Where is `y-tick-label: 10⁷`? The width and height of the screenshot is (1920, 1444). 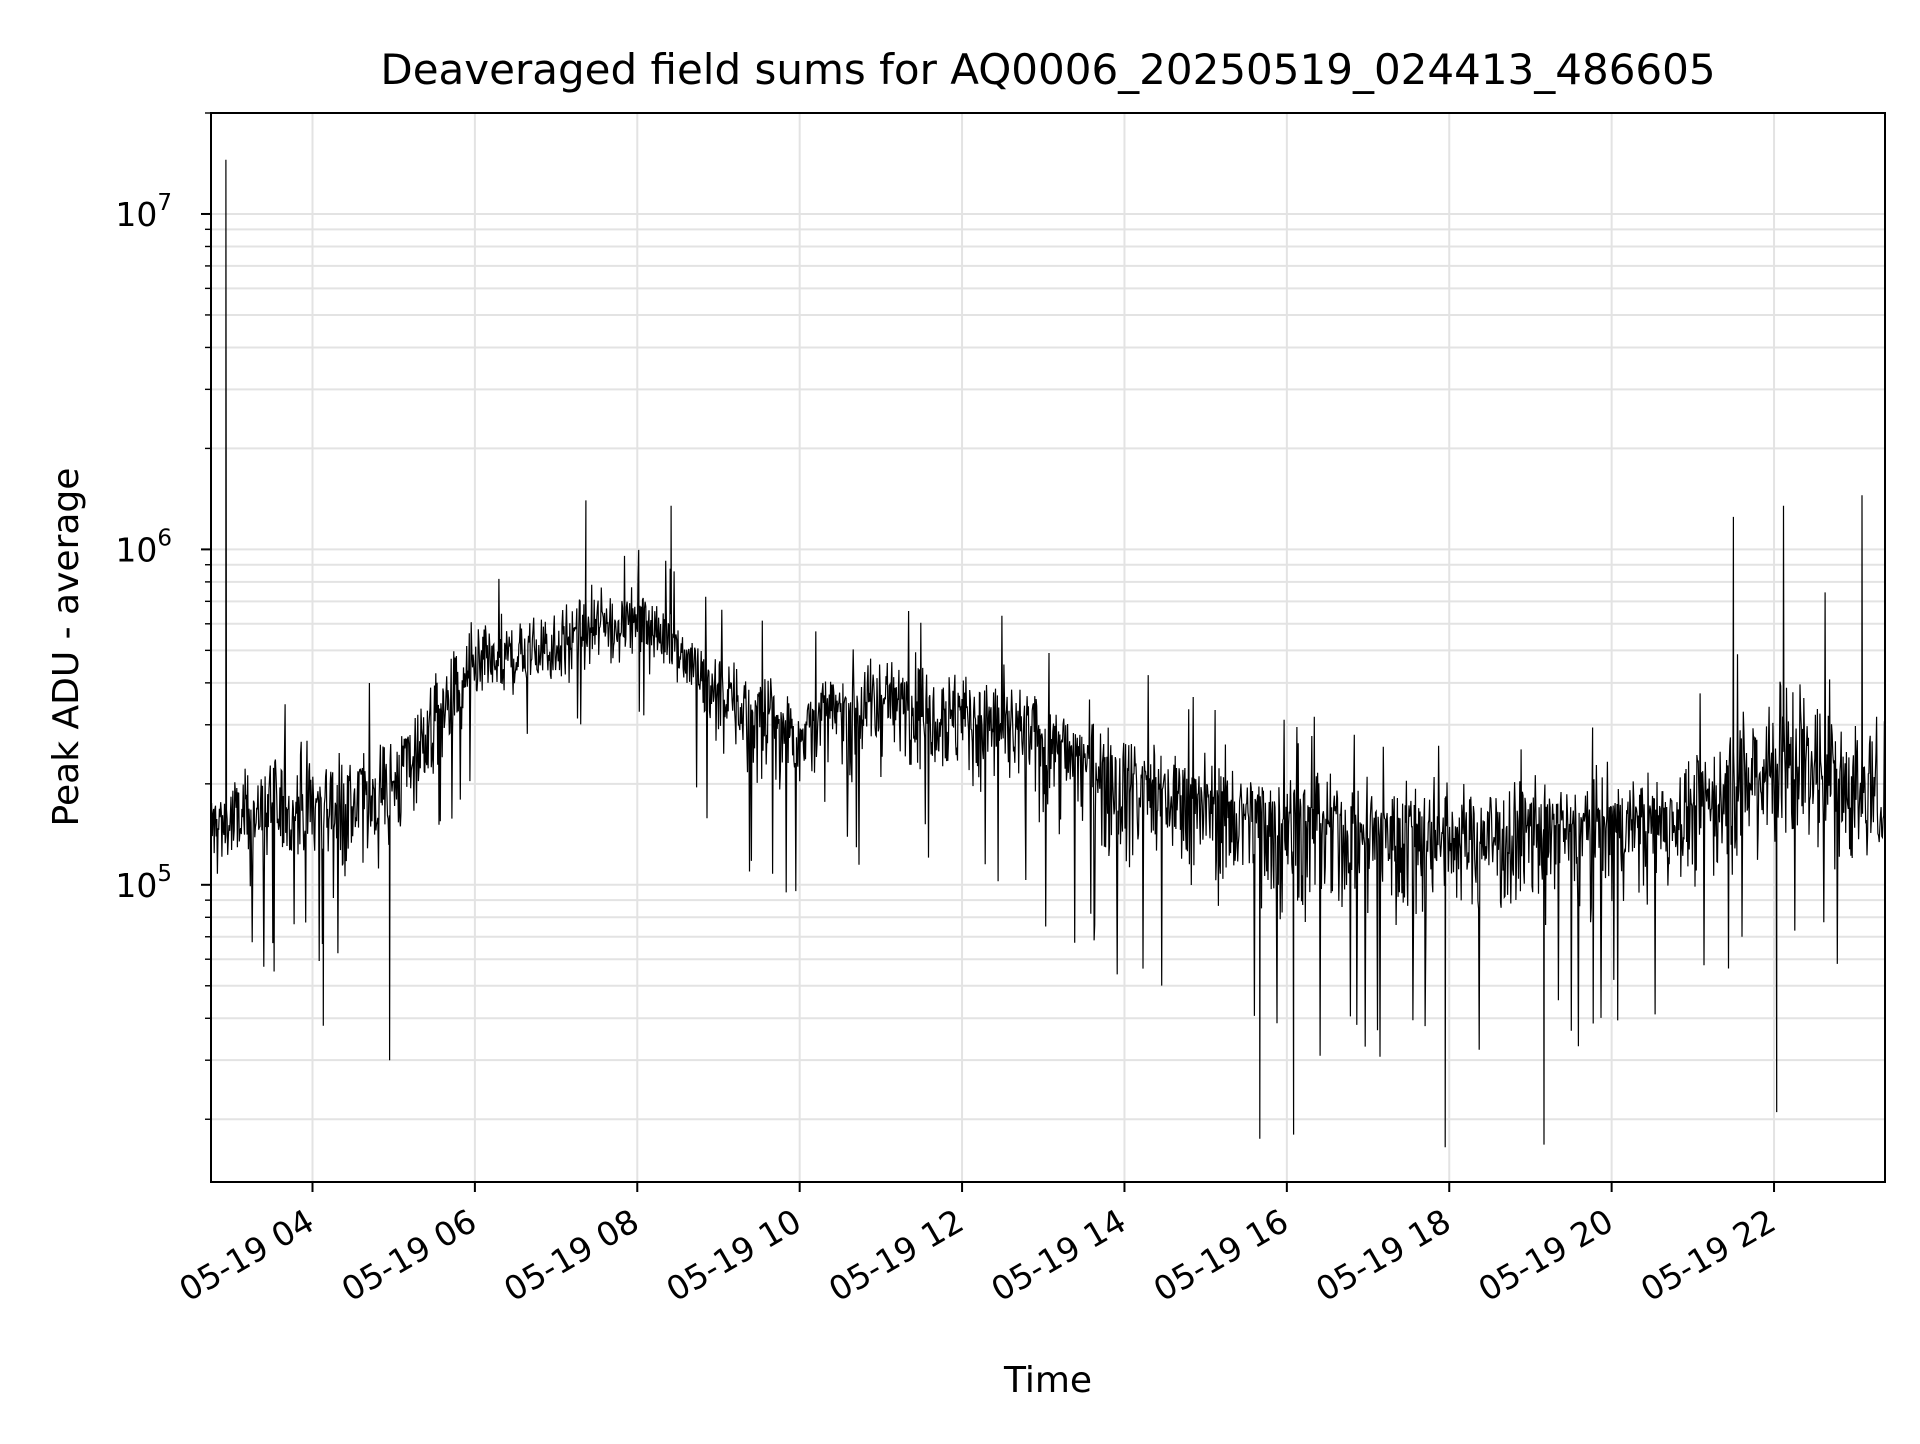 y-tick-label: 10⁷ is located at coordinates (143, 212).